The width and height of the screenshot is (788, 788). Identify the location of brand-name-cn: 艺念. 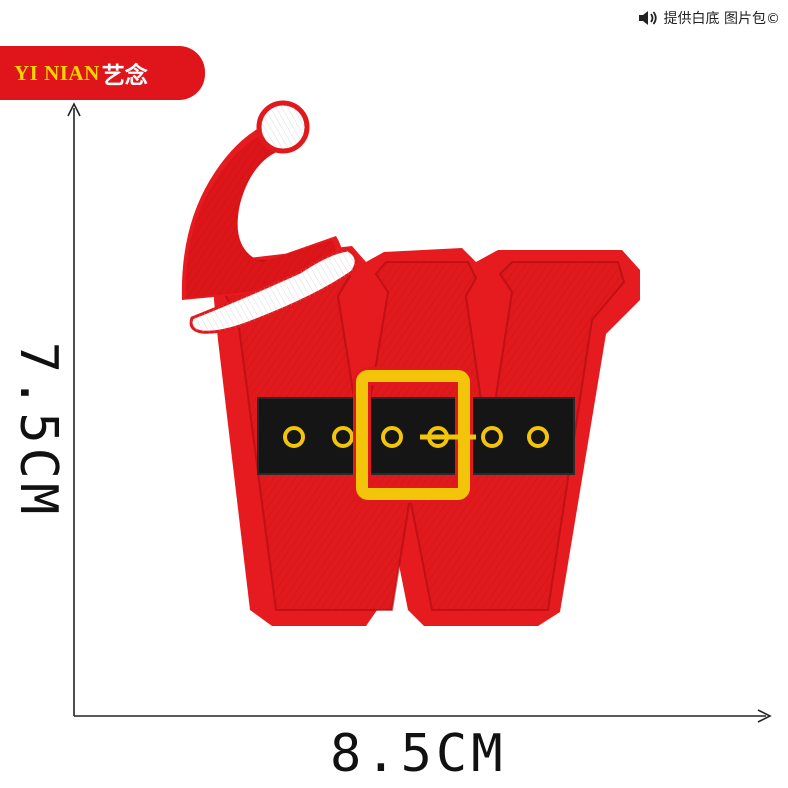
(124, 76).